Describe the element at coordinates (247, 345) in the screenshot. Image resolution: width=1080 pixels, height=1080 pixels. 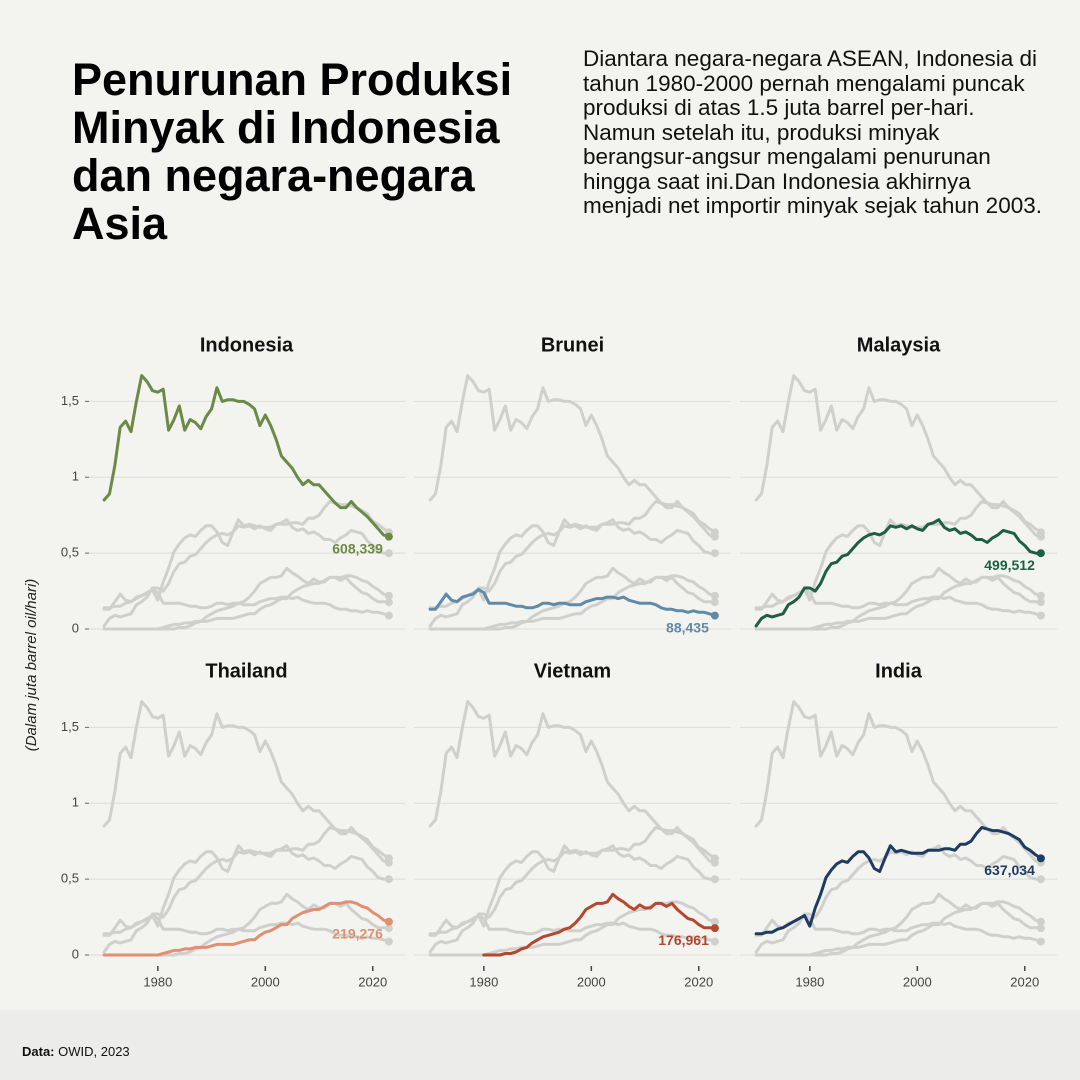
I see `panel-title: Indonesia` at that location.